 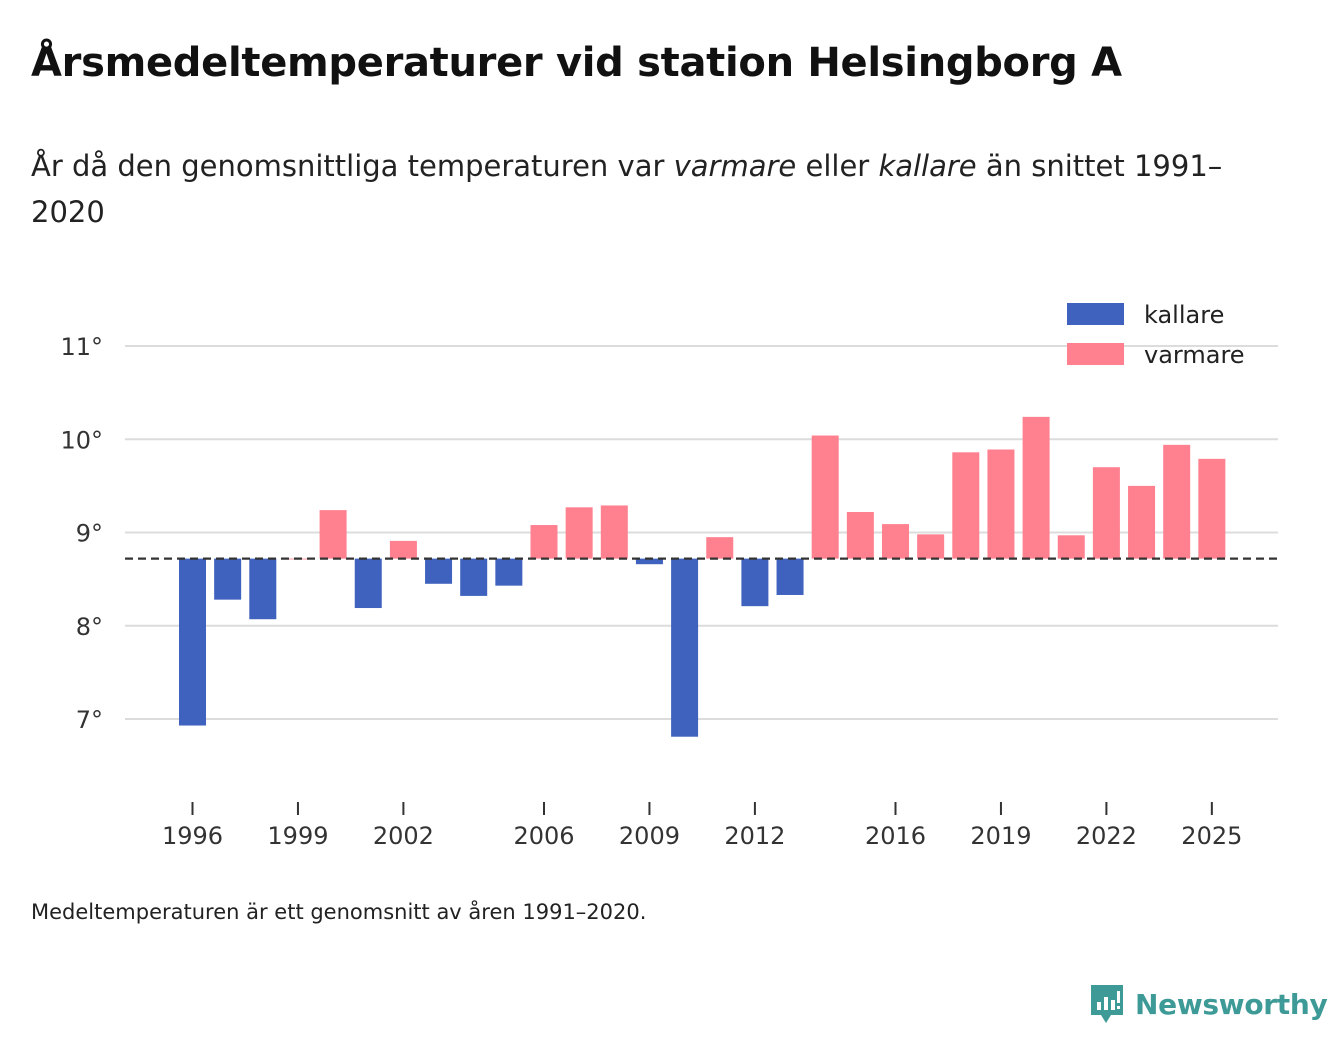 What do you see at coordinates (403, 836) in the screenshot?
I see `x-tick-label-2002: 2002` at bounding box center [403, 836].